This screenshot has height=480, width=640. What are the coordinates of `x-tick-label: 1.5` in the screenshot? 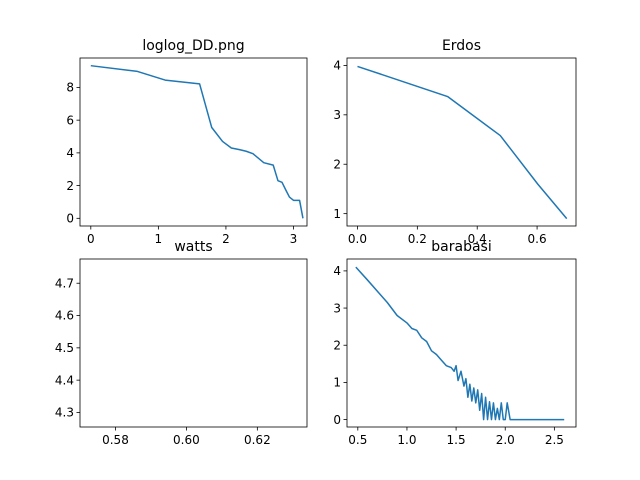 It's located at (456, 440).